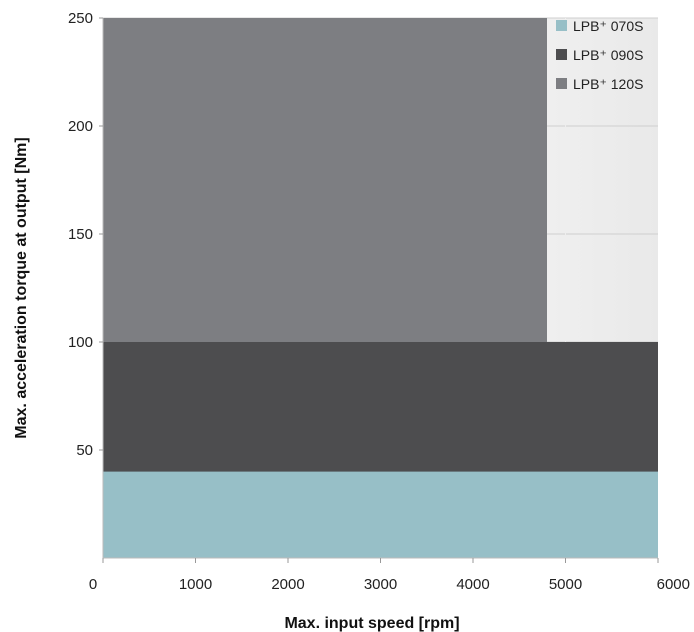 This screenshot has height=632, width=694. Describe the element at coordinates (80, 342) in the screenshot. I see `y-tick-100: 100` at that location.